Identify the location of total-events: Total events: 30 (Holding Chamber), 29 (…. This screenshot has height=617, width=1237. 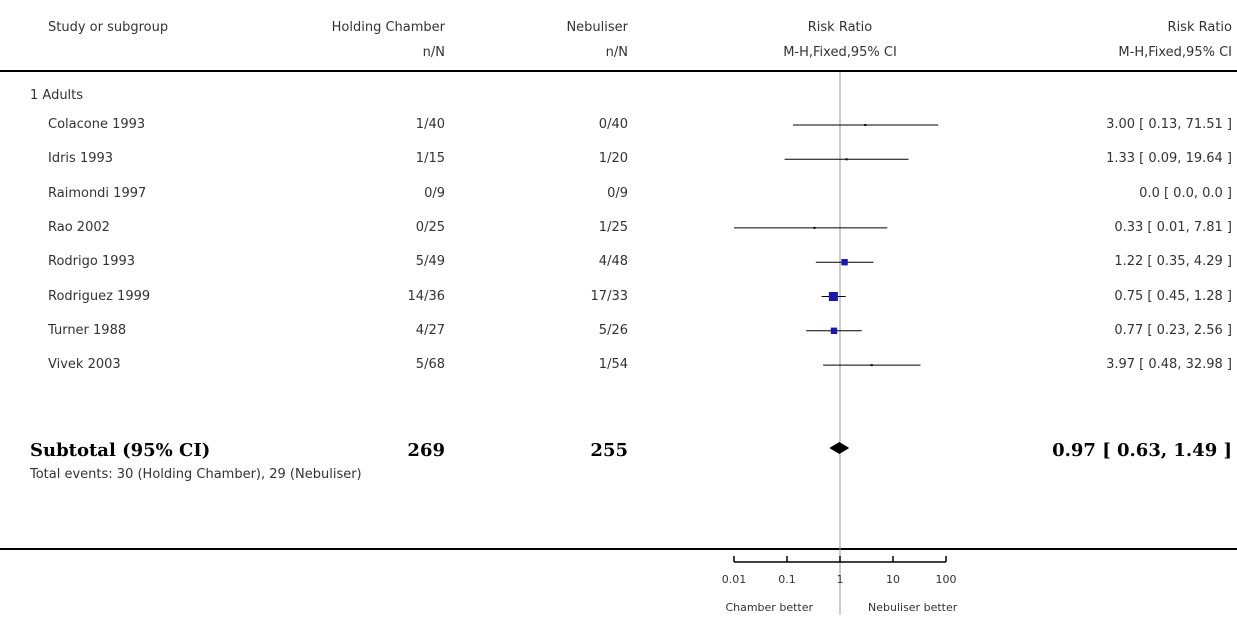
(196, 474).